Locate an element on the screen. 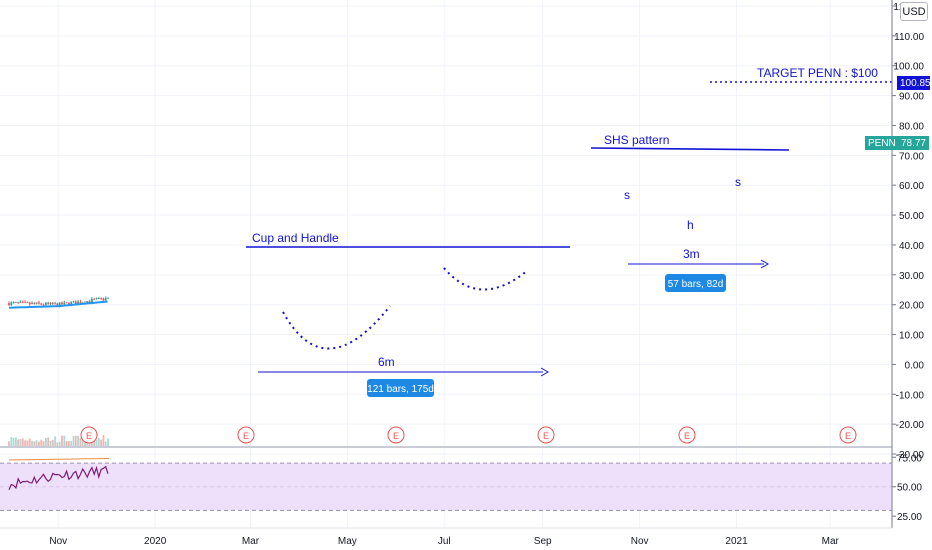 Image resolution: width=932 pixels, height=550 pixels. time-axis: Nov 2020 Mar May Jul Sep Nov 2021 Mar is located at coordinates (444, 541).